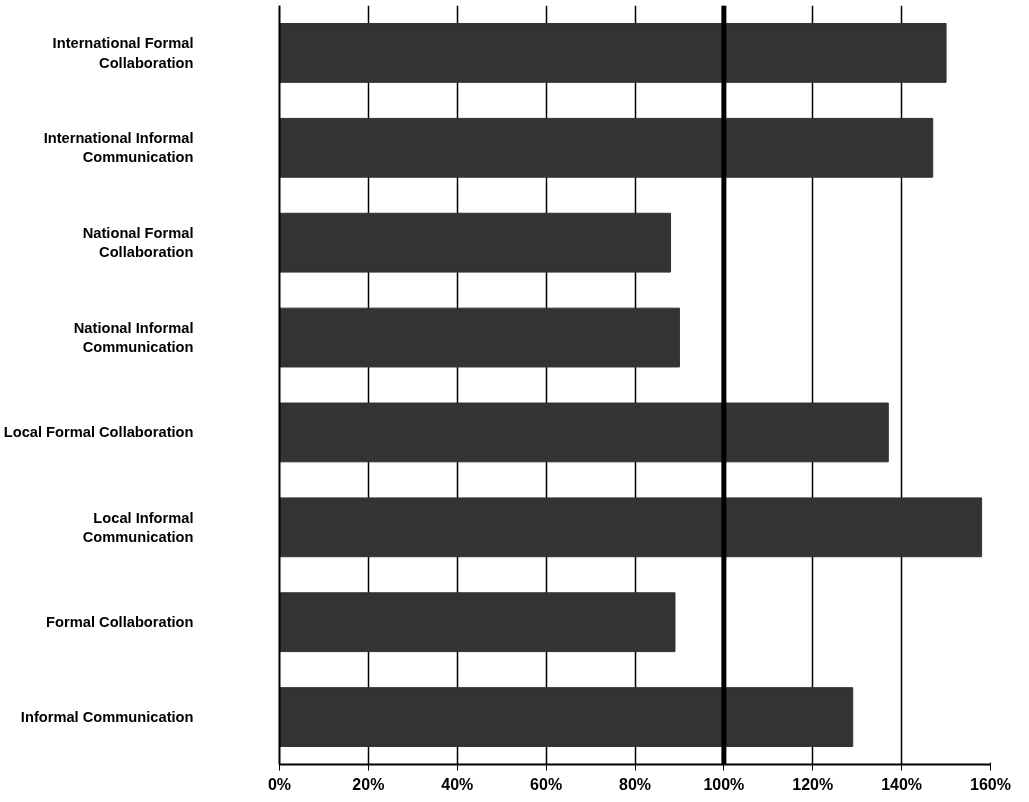  I want to click on x-tick-label: 80%, so click(635, 784).